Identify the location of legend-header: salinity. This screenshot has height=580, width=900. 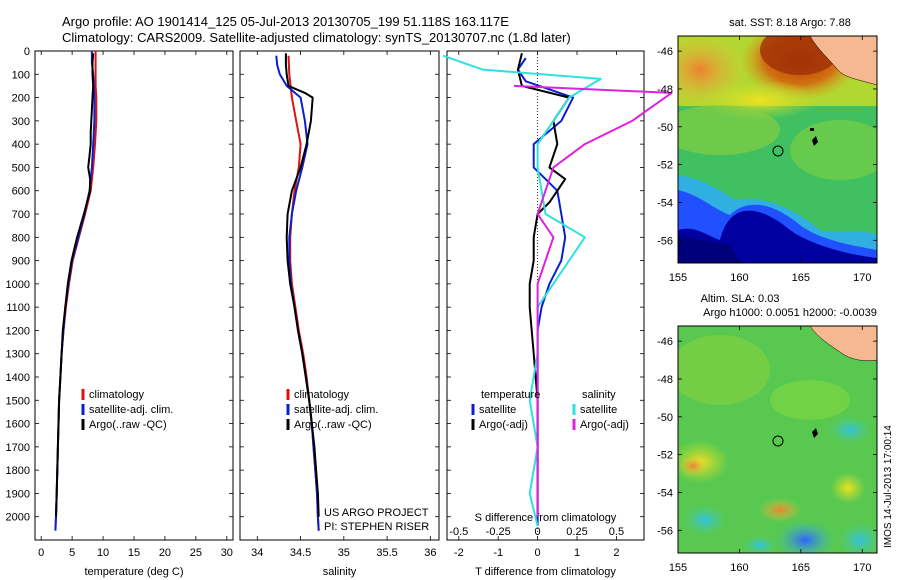
(599, 395).